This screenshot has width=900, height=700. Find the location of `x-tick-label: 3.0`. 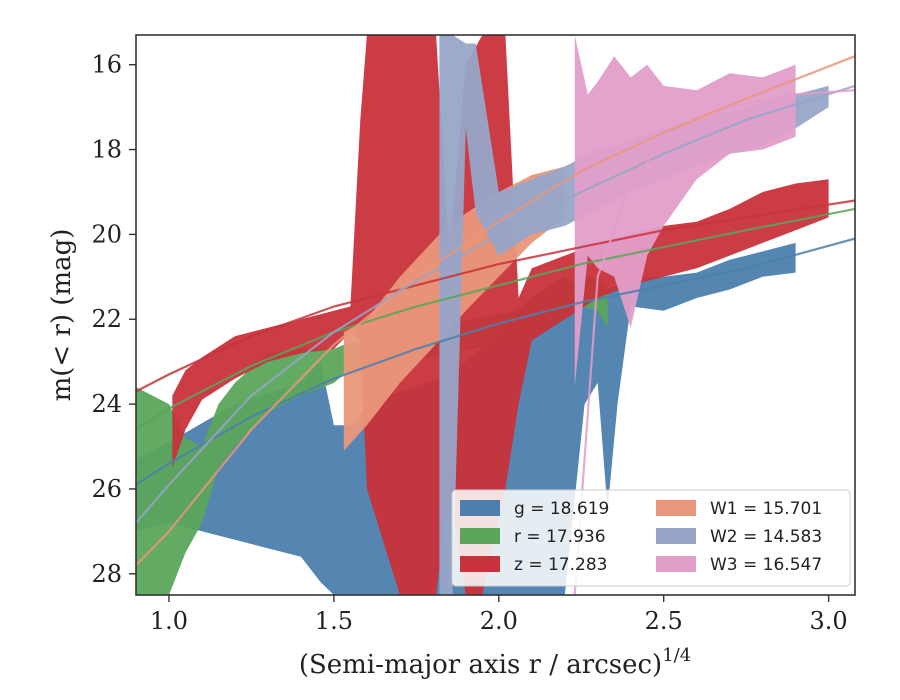

x-tick-label: 3.0 is located at coordinates (829, 621).